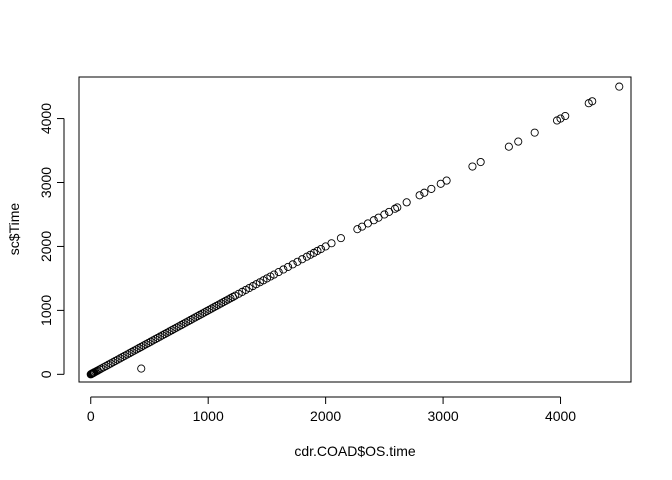 This screenshot has height=480, width=672. I want to click on x-tick-label: 0, so click(91, 416).